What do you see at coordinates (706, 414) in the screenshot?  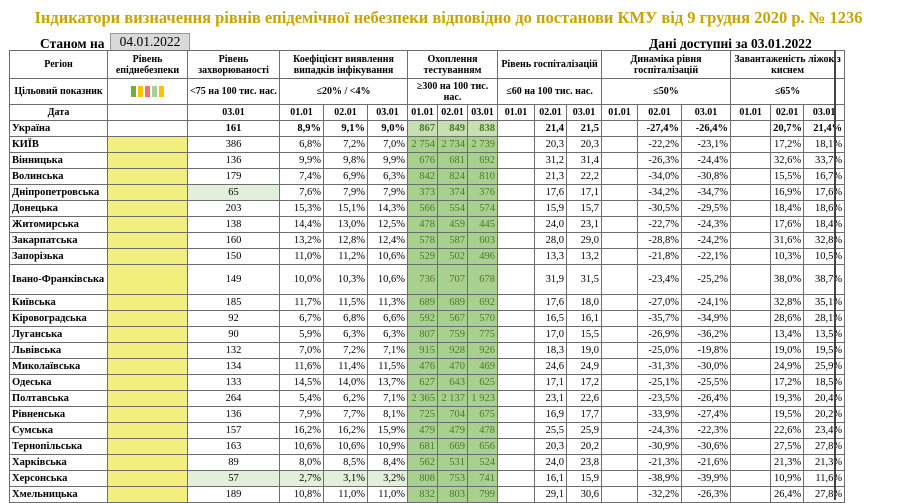 I see `hosp-dynamics-value: -27,4%` at bounding box center [706, 414].